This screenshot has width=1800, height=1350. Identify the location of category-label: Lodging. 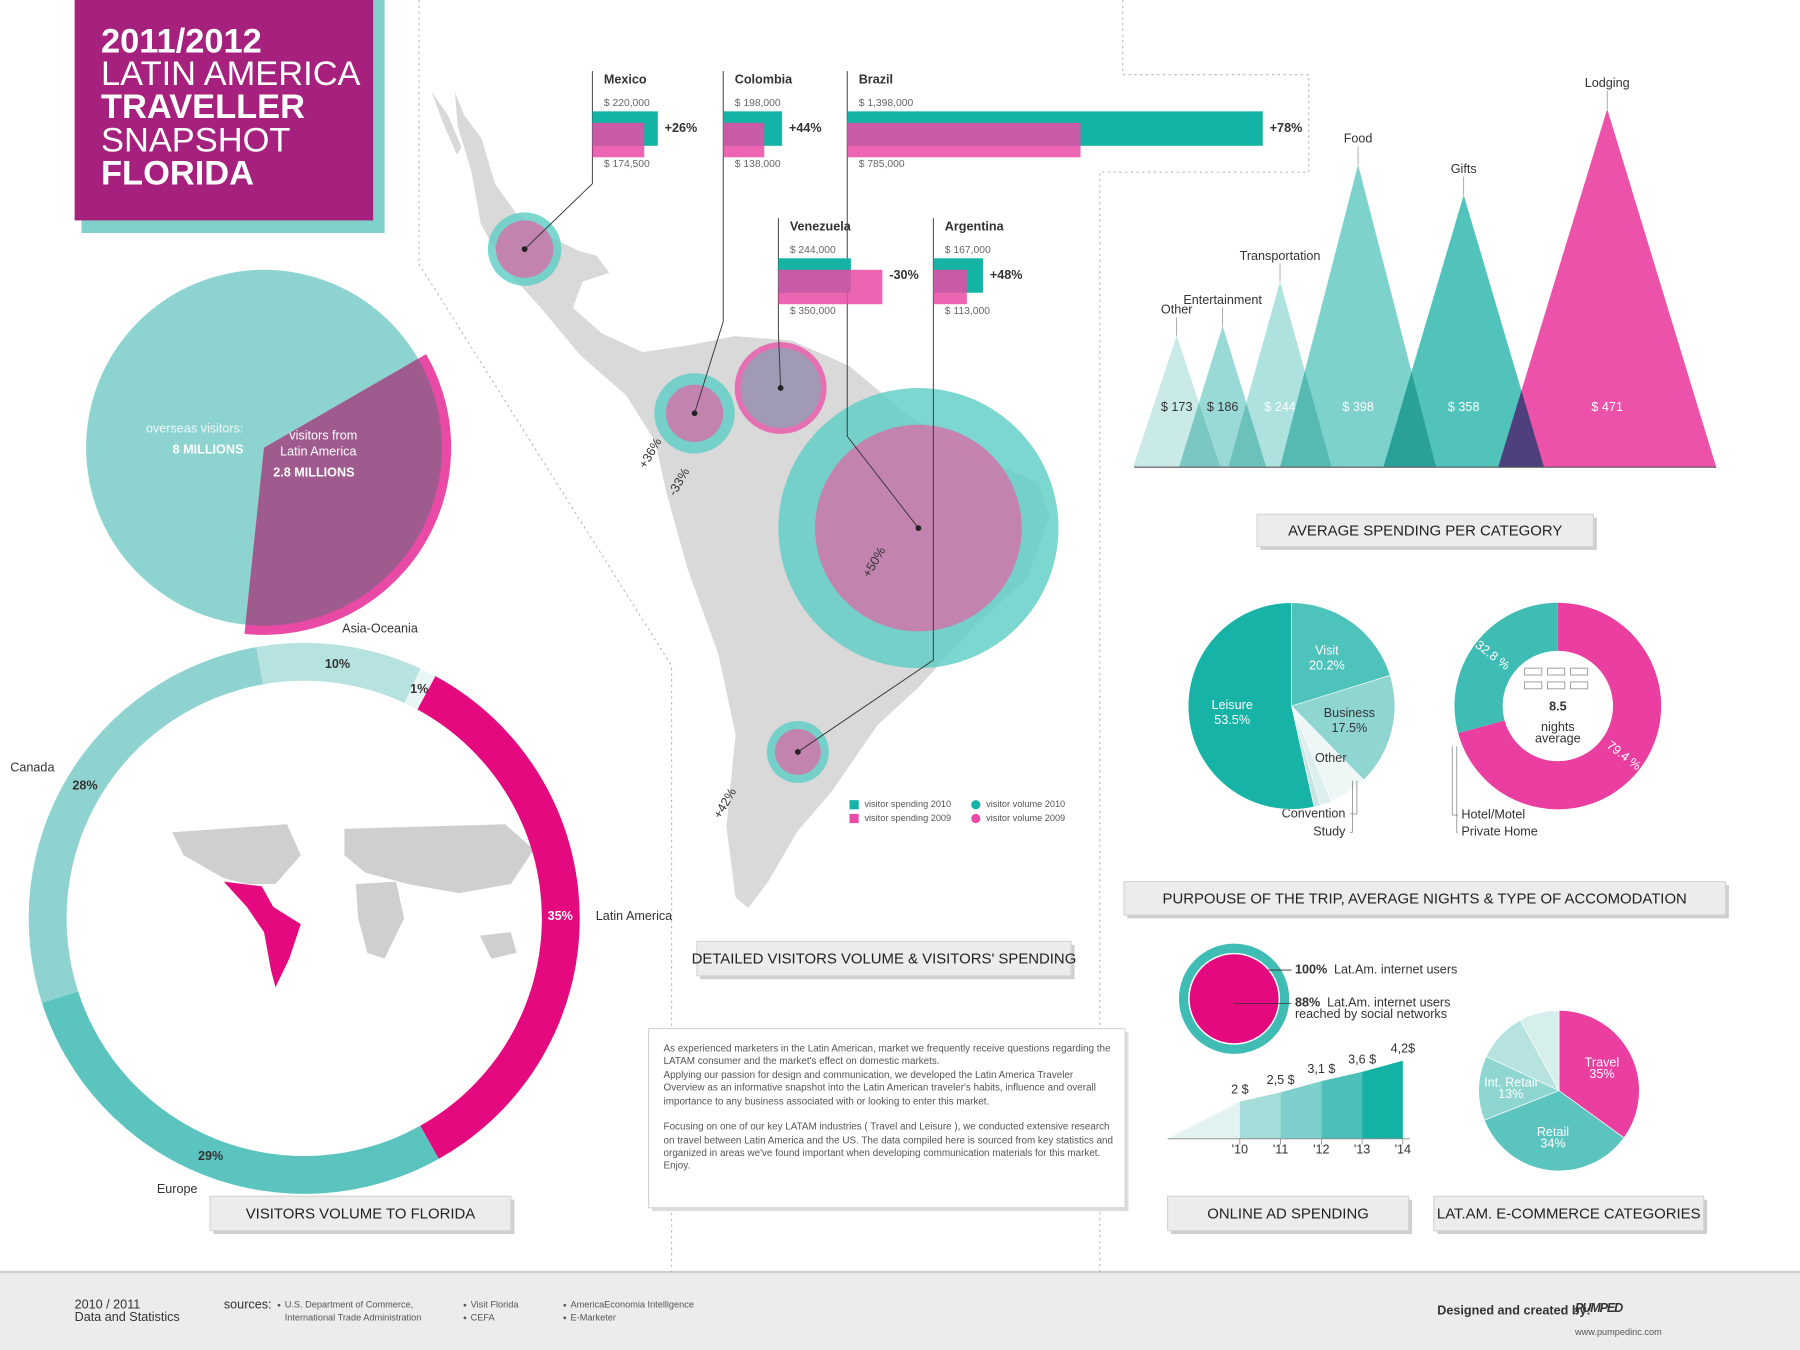
(1607, 83).